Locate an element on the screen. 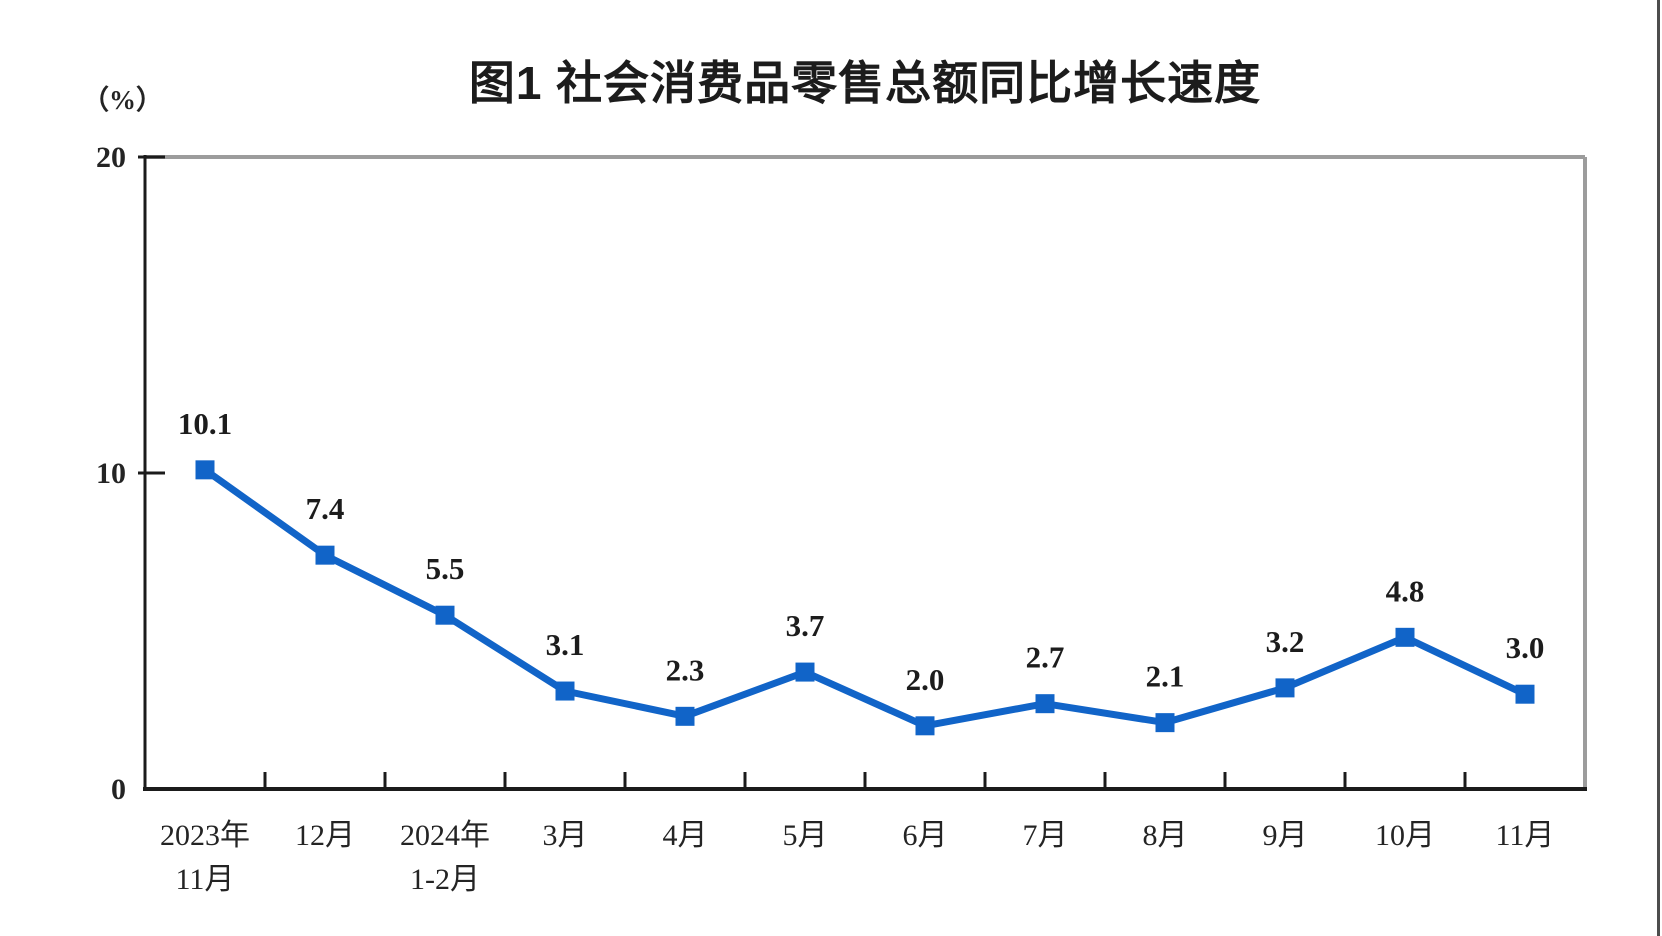 Image resolution: width=1662 pixels, height=936 pixels. y-axis-unit-label: （%） is located at coordinates (122, 100).